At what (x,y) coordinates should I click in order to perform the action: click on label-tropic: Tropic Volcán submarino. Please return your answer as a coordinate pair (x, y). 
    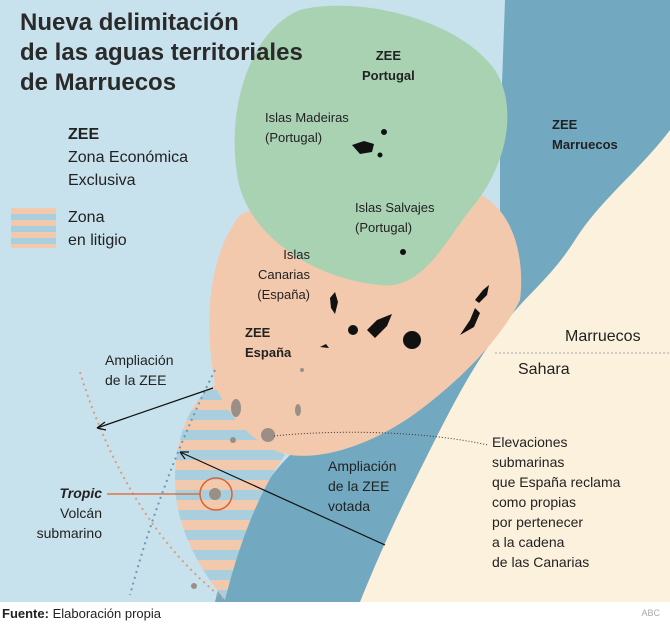
    Looking at the image, I should click on (61, 513).